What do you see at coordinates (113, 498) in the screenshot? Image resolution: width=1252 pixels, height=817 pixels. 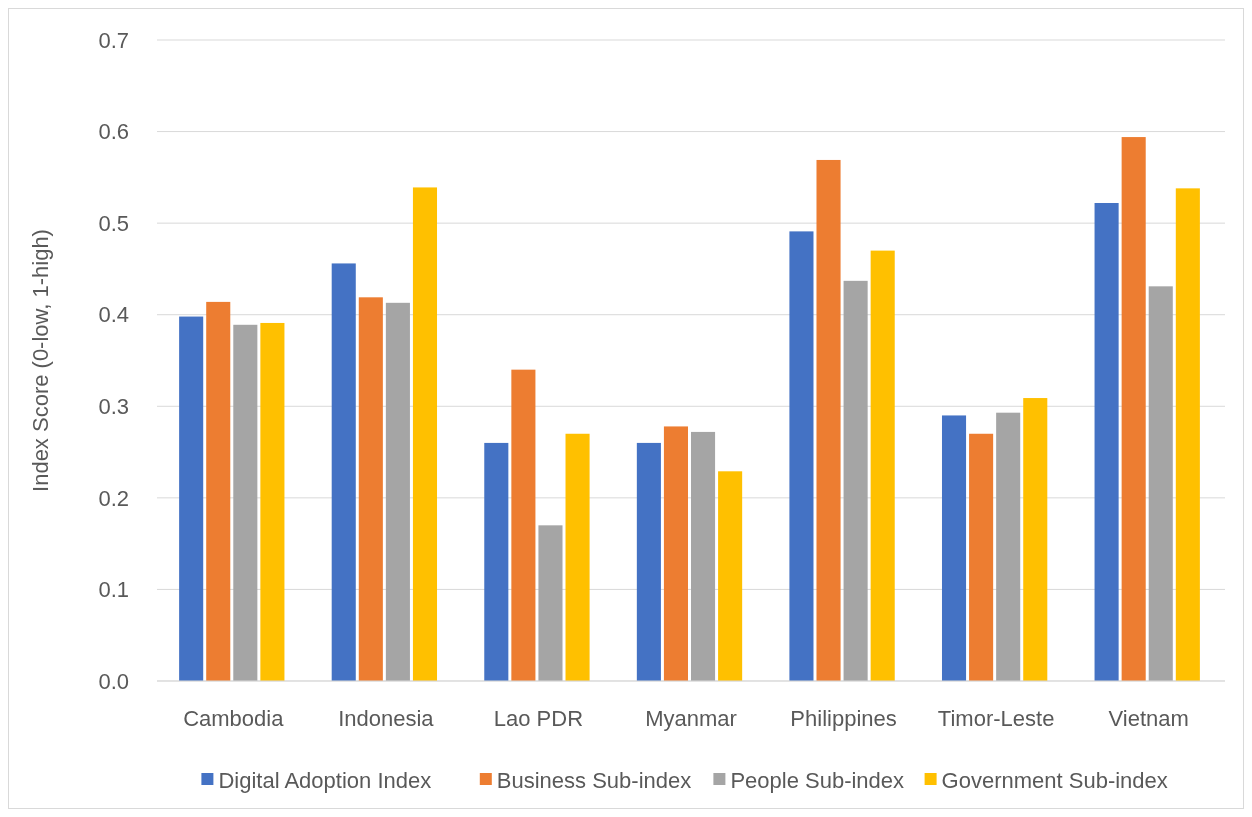 I see `y-tick-label: 0.2` at bounding box center [113, 498].